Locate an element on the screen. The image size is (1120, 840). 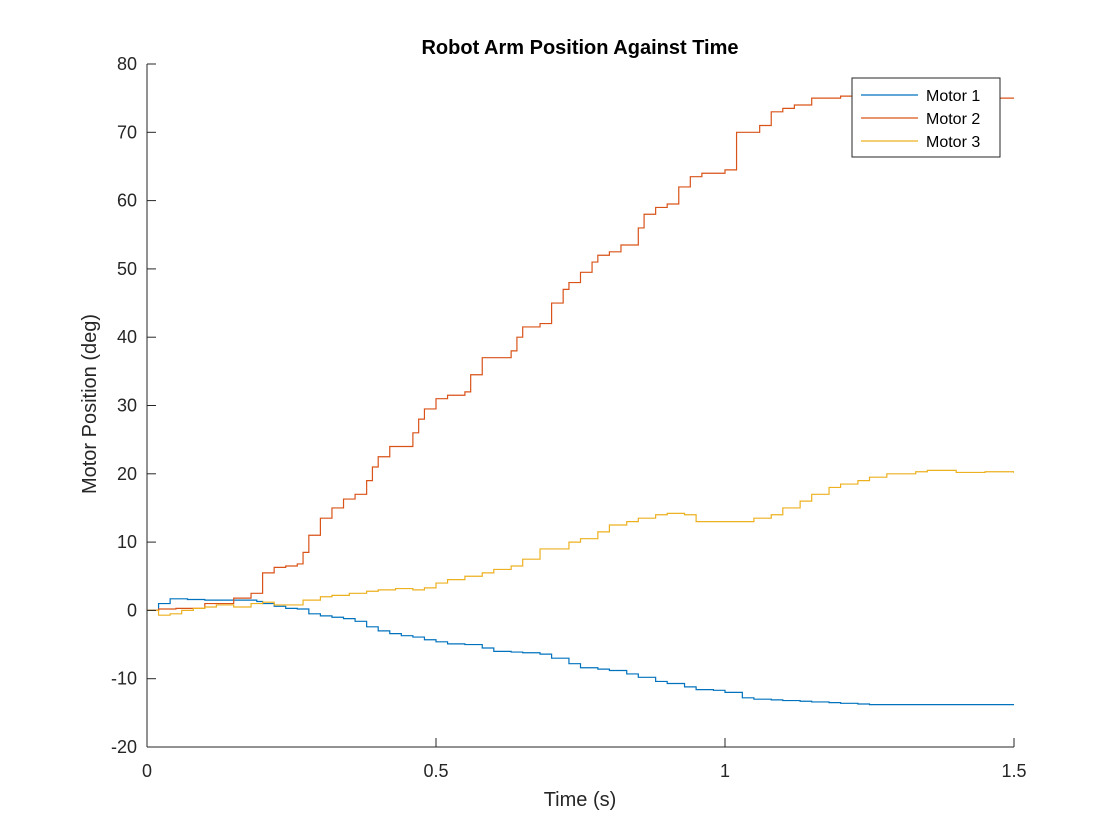
y-tick-label: 40 is located at coordinates (127, 337).